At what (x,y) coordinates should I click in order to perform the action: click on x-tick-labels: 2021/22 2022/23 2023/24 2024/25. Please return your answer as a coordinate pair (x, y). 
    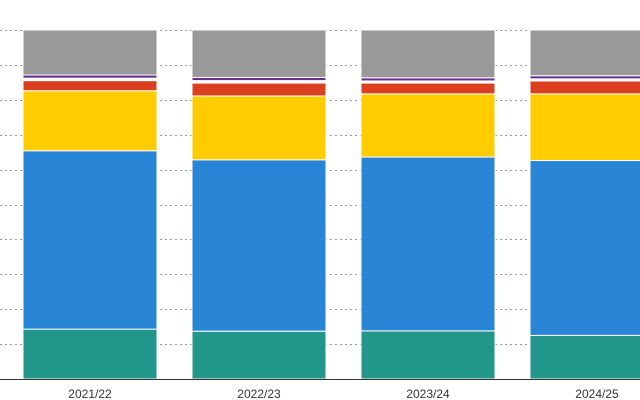
    Looking at the image, I should click on (343, 393).